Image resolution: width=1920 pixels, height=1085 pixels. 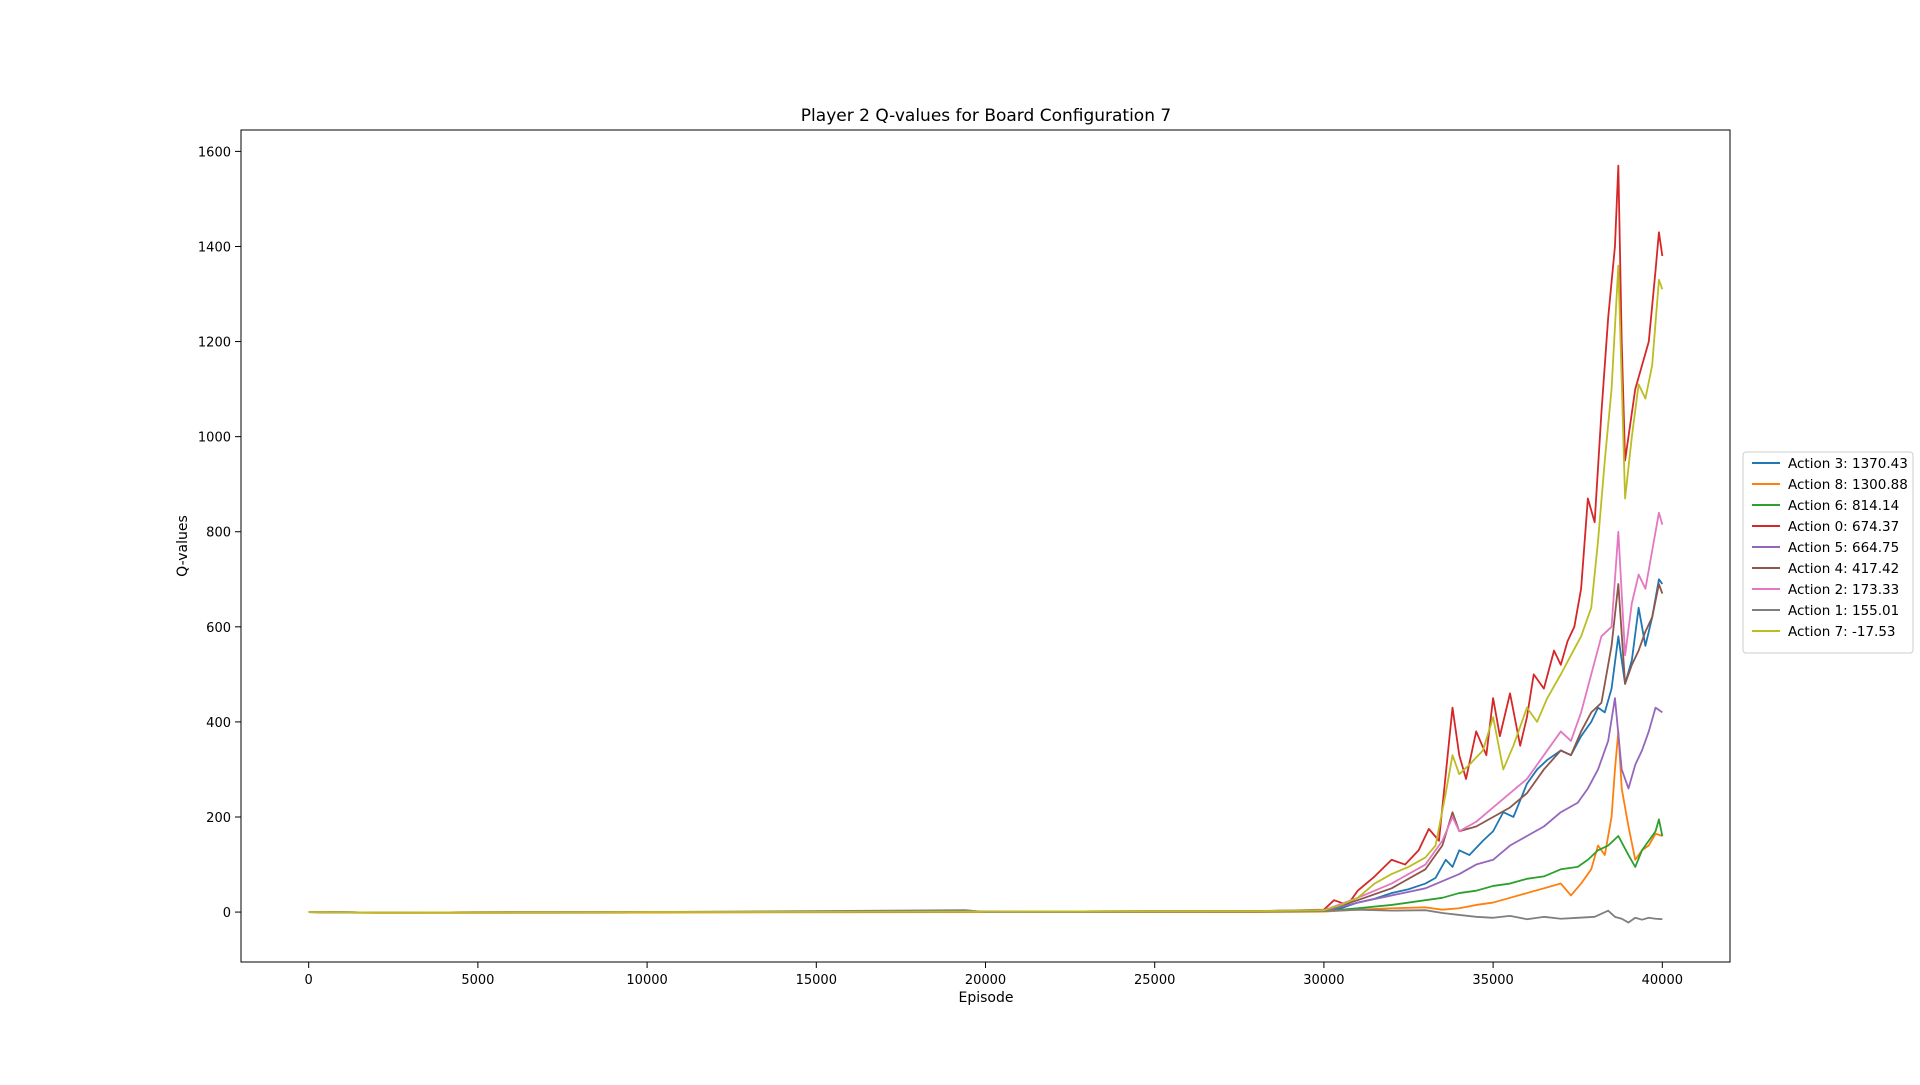 What do you see at coordinates (227, 913) in the screenshot?
I see `y-tick-label-0: 0` at bounding box center [227, 913].